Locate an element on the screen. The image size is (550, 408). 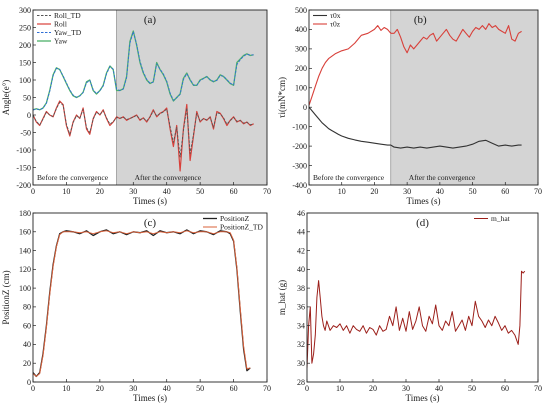
series-line-Yaw_TD is located at coordinates (143, 71).